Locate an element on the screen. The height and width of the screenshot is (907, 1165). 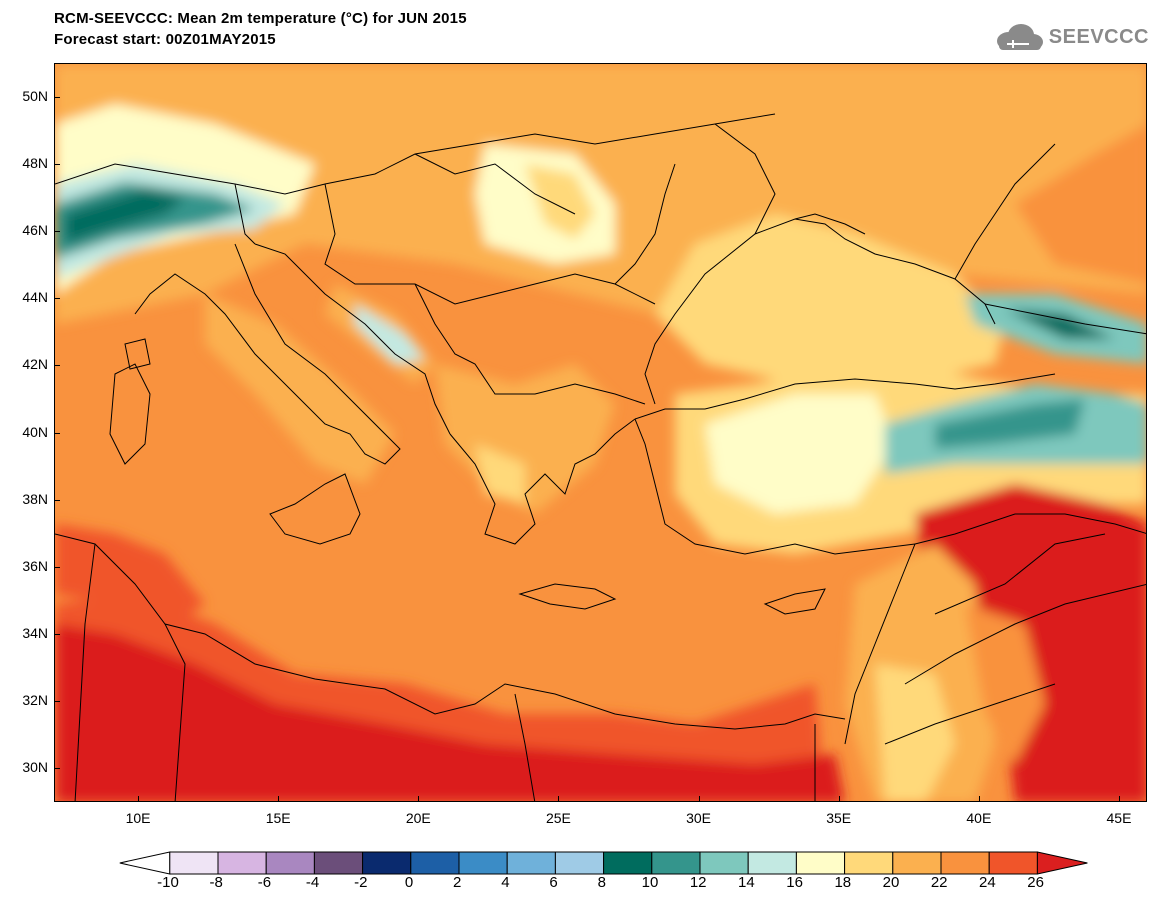
colorbar-tick-label: -4 is located at coordinates (312, 882).